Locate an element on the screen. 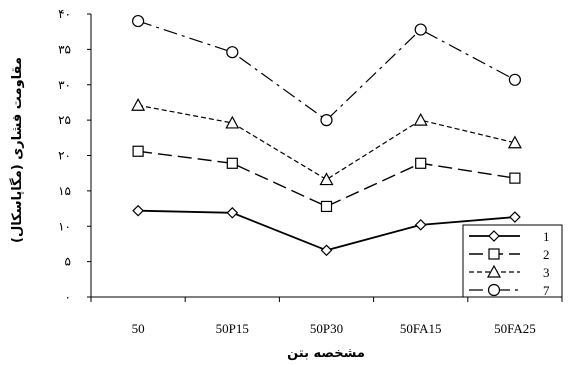  x-tick-label: 50 is located at coordinates (138, 328).